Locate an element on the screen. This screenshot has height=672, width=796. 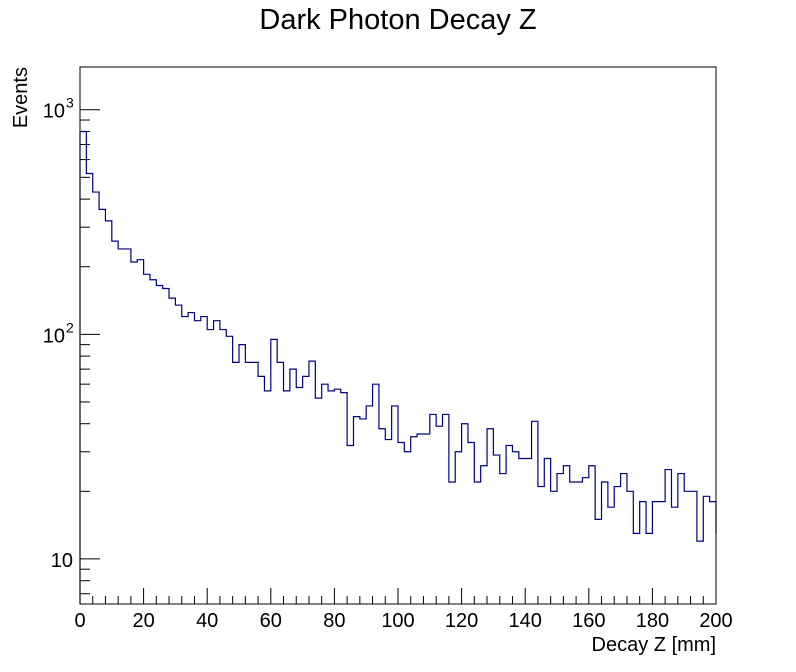
y-tick-exponent: 2 is located at coordinates (70, 327).